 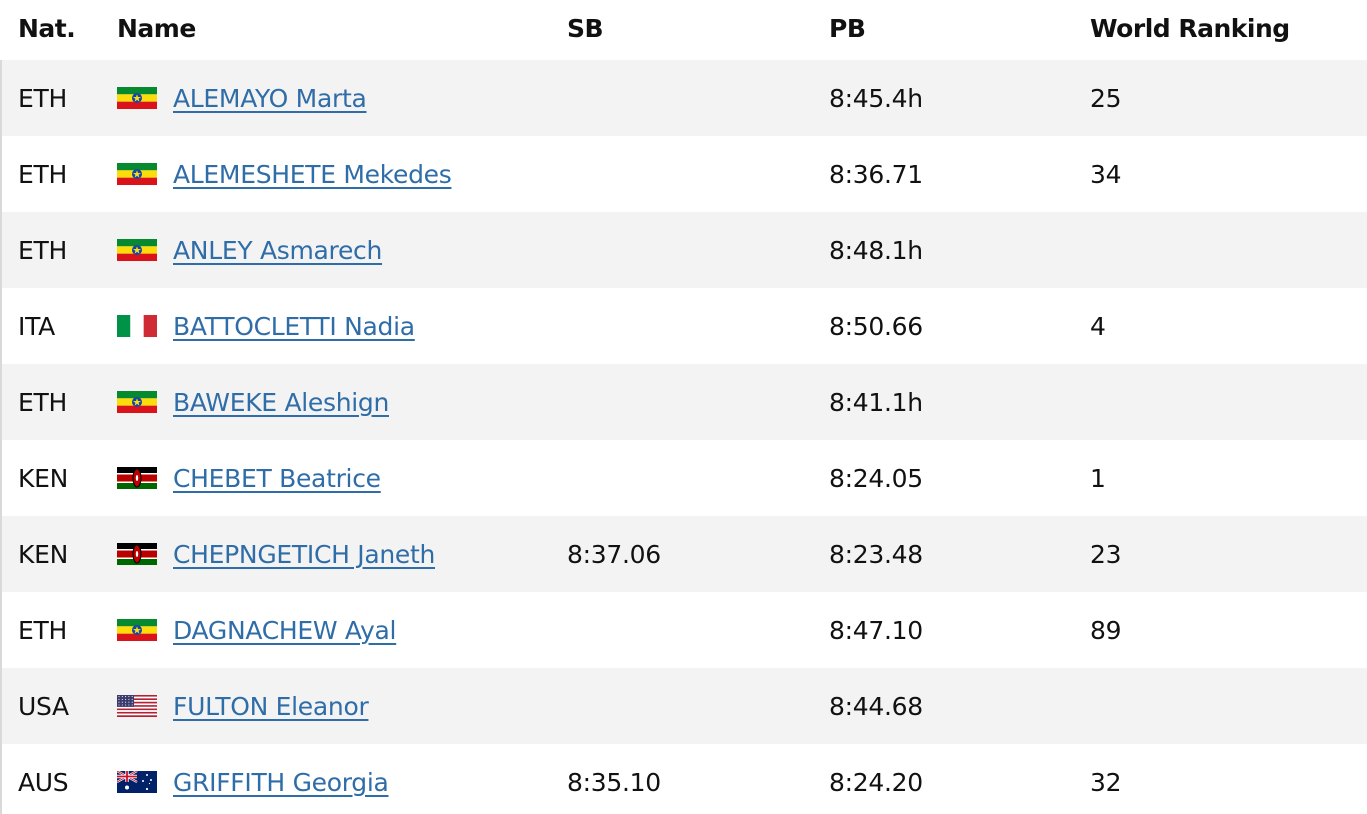 I want to click on nationality-code: AUS, so click(x=43, y=782).